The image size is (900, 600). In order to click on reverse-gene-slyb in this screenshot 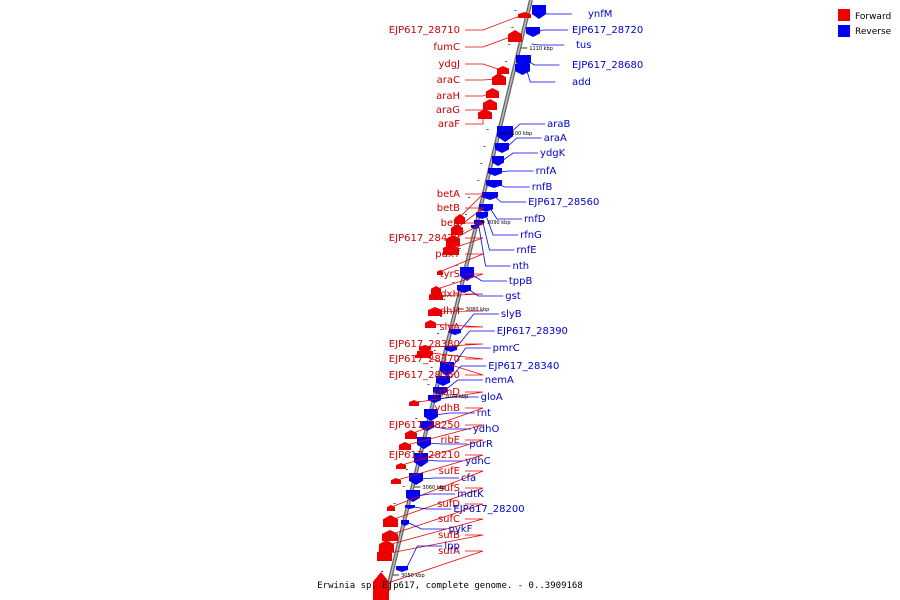, I will do `click(455, 332)`.